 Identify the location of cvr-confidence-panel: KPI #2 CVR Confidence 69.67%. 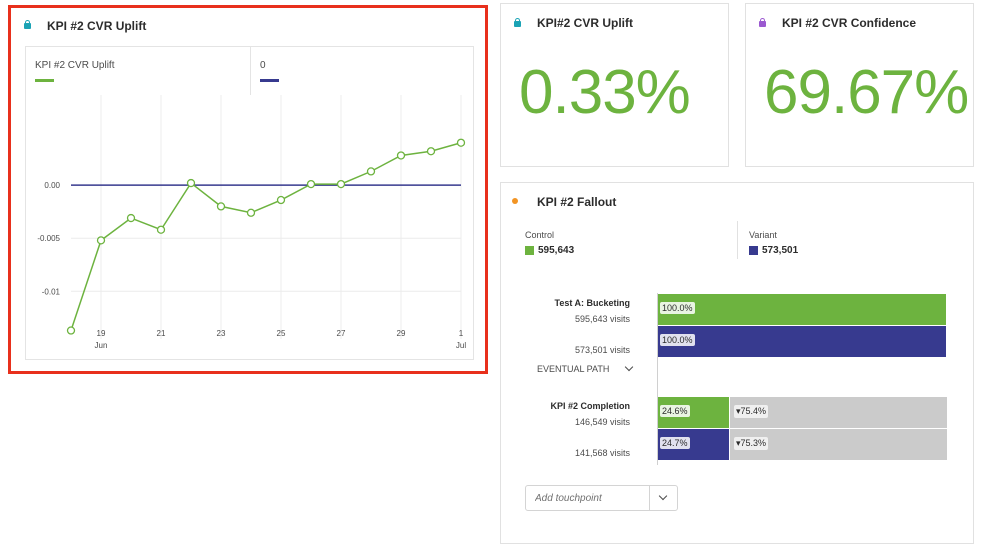
(859, 85).